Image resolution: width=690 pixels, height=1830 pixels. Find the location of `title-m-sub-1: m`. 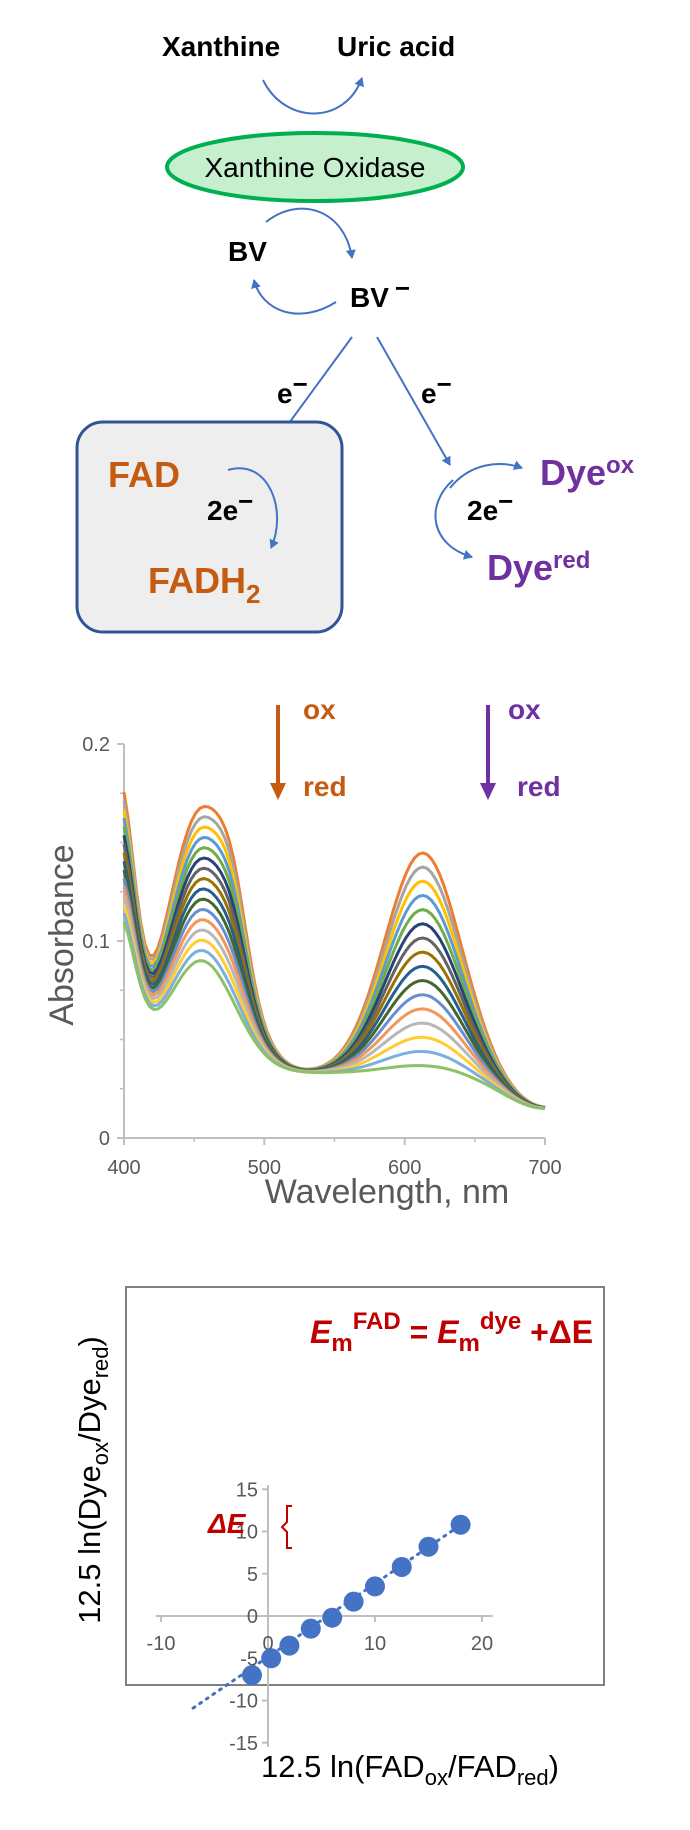

title-m-sub-1: m is located at coordinates (341, 1343).